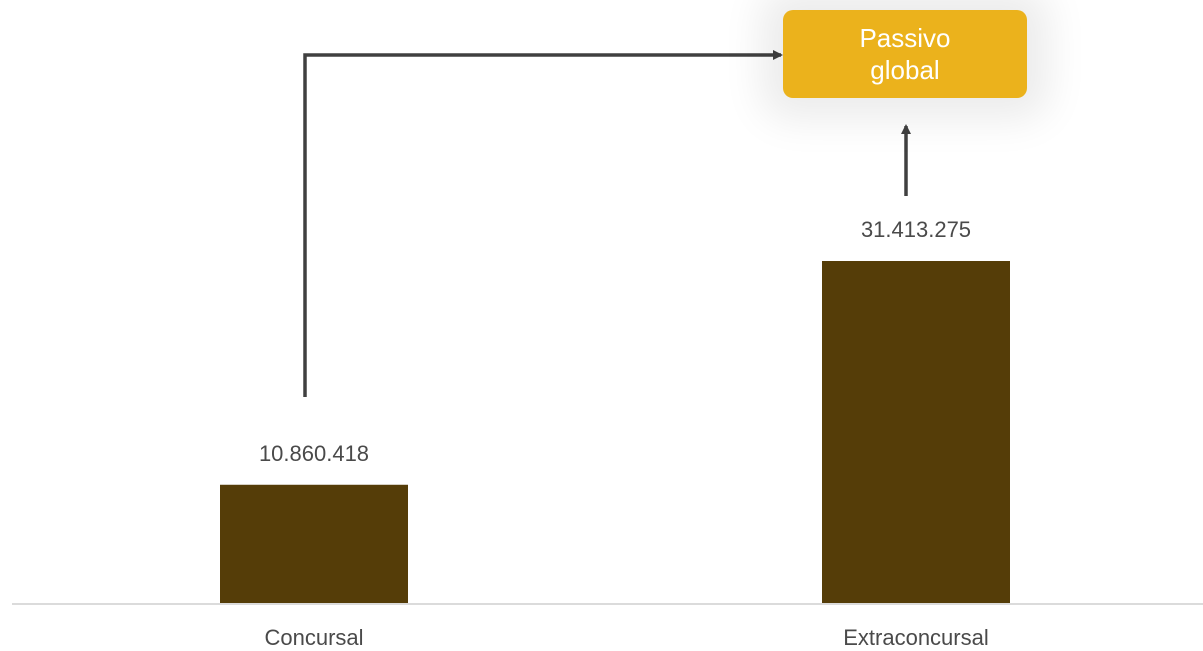 This screenshot has height=651, width=1203. I want to click on bar-extraconcursal, so click(916, 432).